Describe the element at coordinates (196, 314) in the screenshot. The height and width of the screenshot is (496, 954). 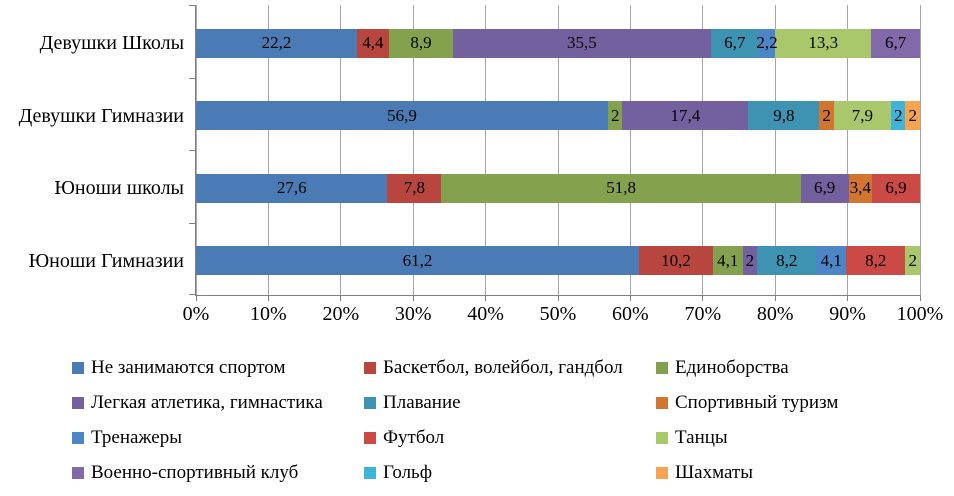
I see `x-tick-label: 0%` at that location.